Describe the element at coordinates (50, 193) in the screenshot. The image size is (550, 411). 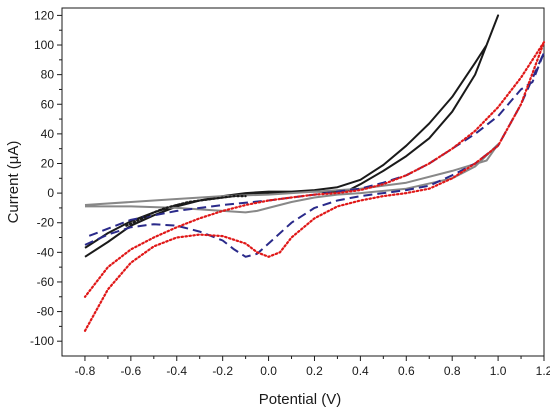
I see `y-tick-label: 0` at that location.